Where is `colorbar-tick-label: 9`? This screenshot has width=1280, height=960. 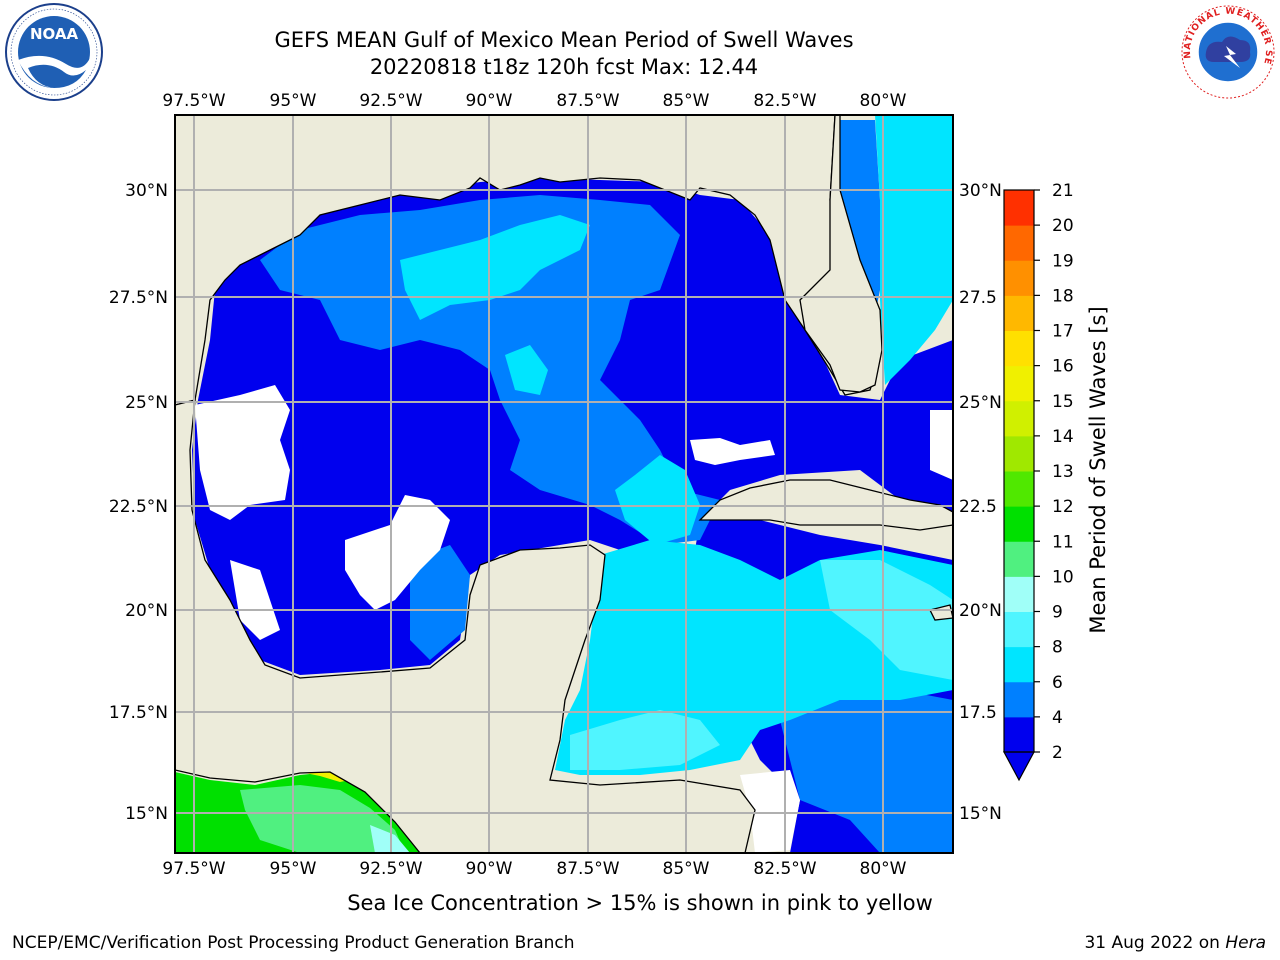
colorbar-tick-label: 9 is located at coordinates (1057, 613).